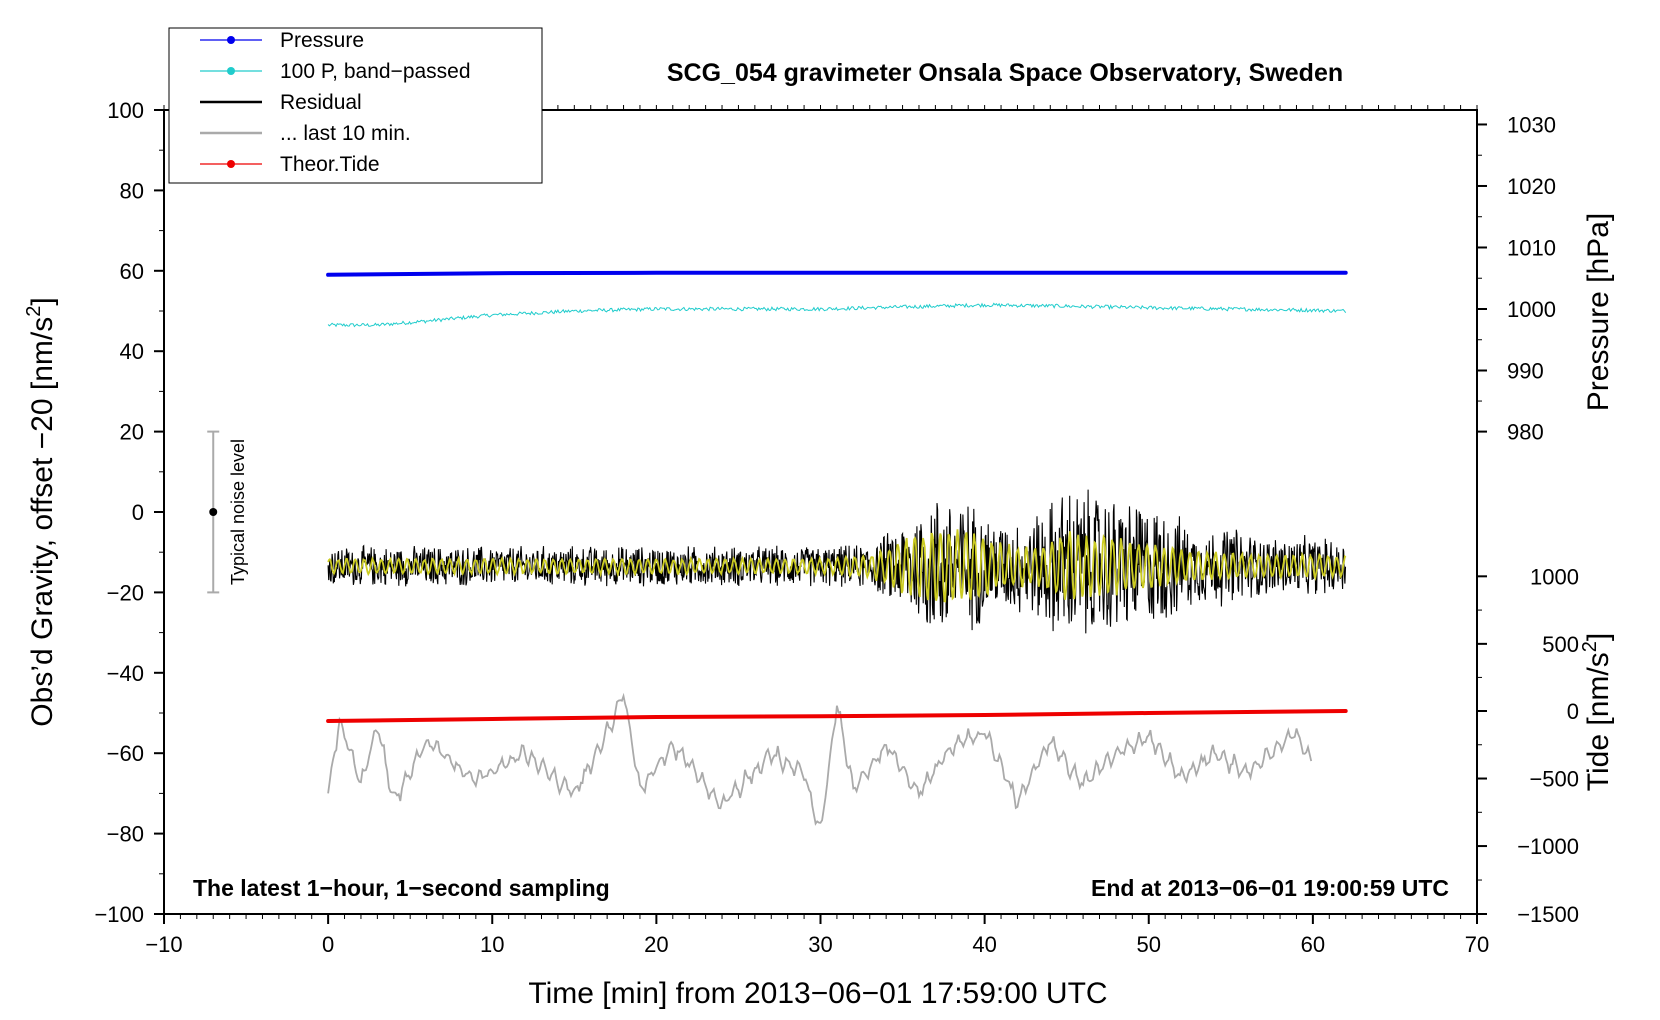 The height and width of the screenshot is (1020, 1660). What do you see at coordinates (330, 164) in the screenshot?
I see `legend-label: Theor.Tide` at bounding box center [330, 164].